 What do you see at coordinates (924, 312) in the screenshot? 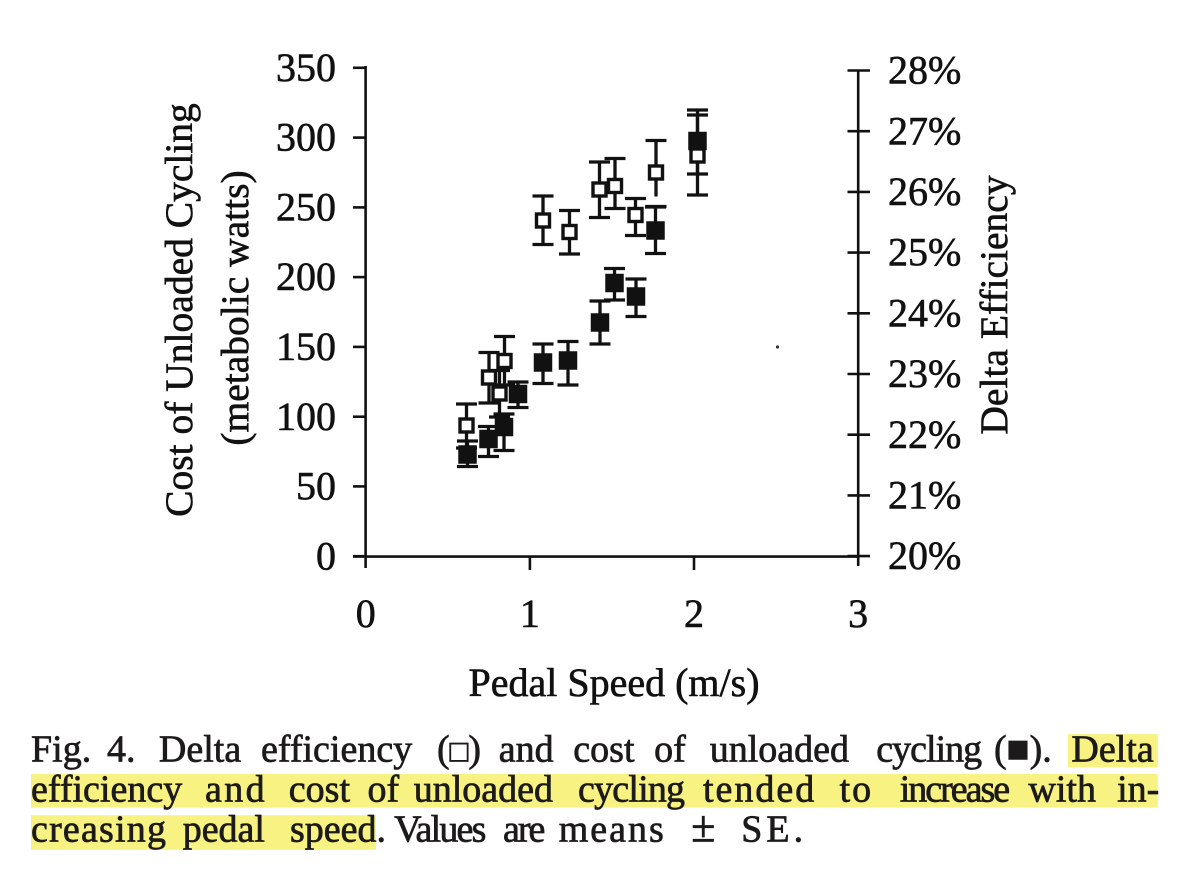
I see `svg-text: 24%` at bounding box center [924, 312].